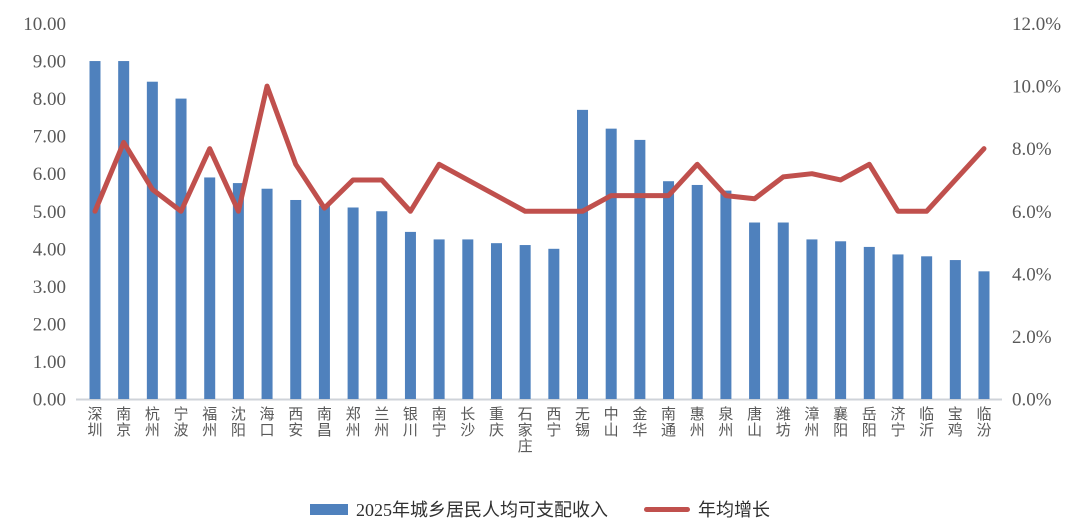 This screenshot has width=1080, height=532. Describe the element at coordinates (44, 24) in the screenshot. I see `left-axis-tick: 10.00` at that location.